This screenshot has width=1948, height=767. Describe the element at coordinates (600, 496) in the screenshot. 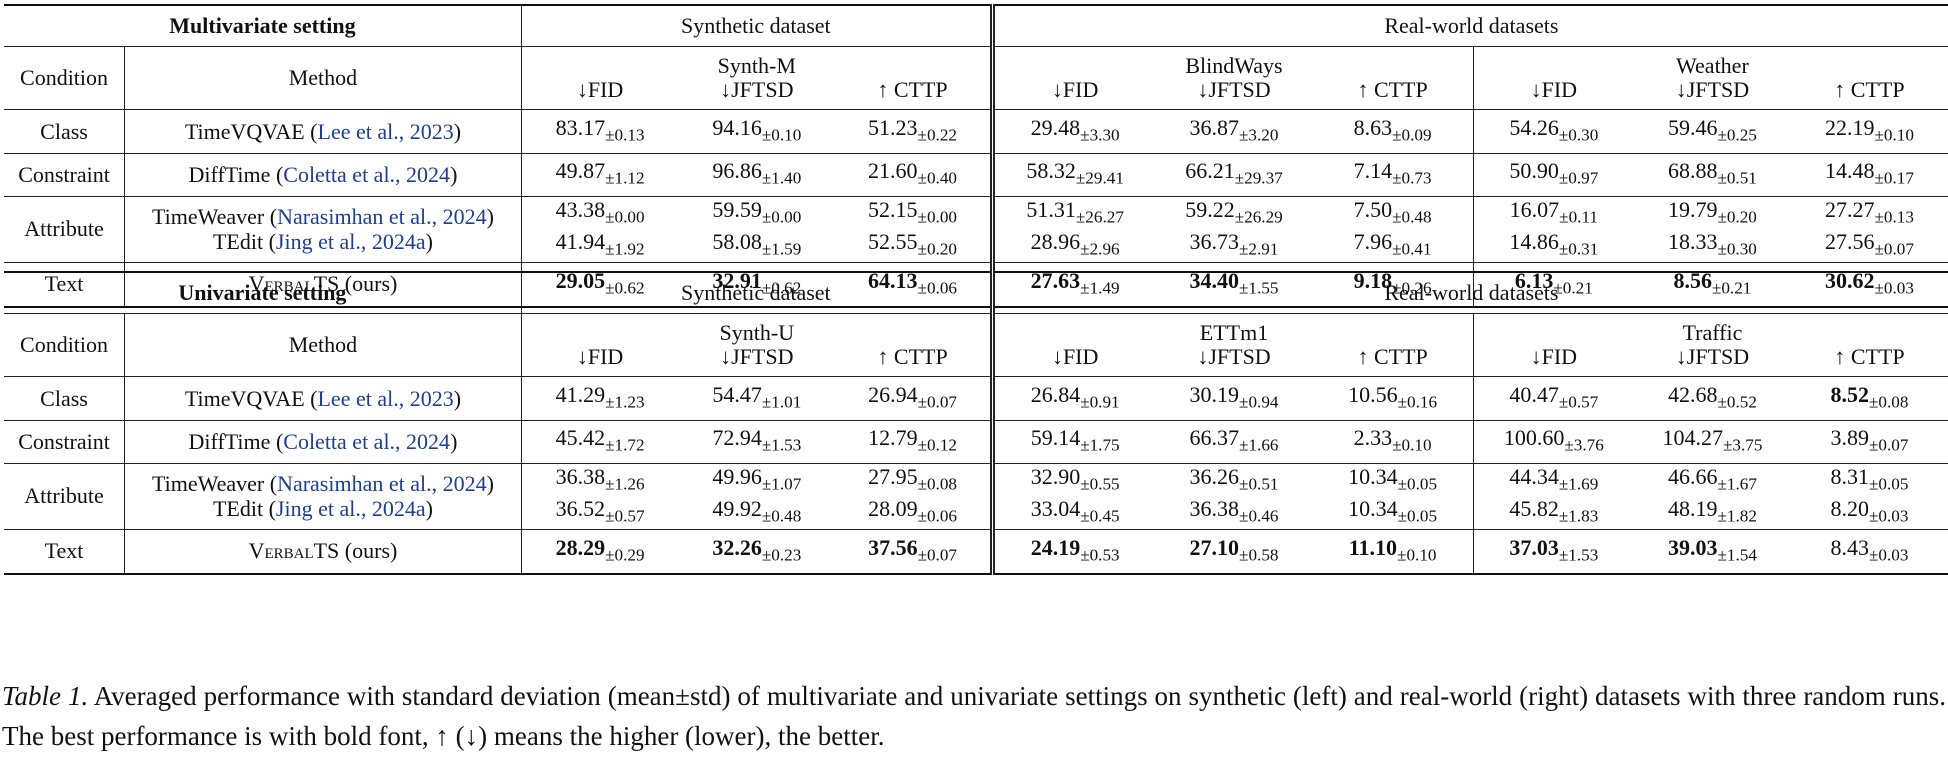

I see `result-cell-pair: 36.38±1.26 36.52±0.57` at that location.